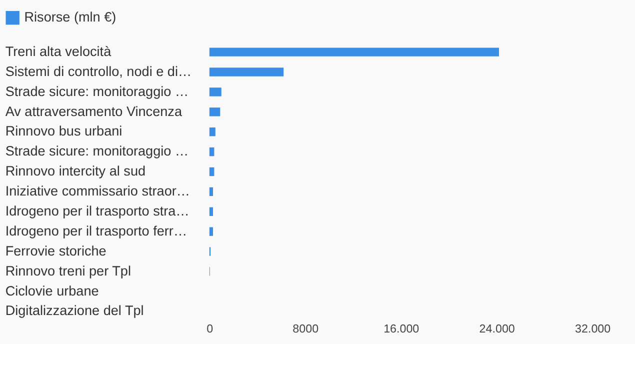 The width and height of the screenshot is (635, 388). Describe the element at coordinates (93, 111) in the screenshot. I see `y-tick-label: Av attraversamento Vincenza` at that location.